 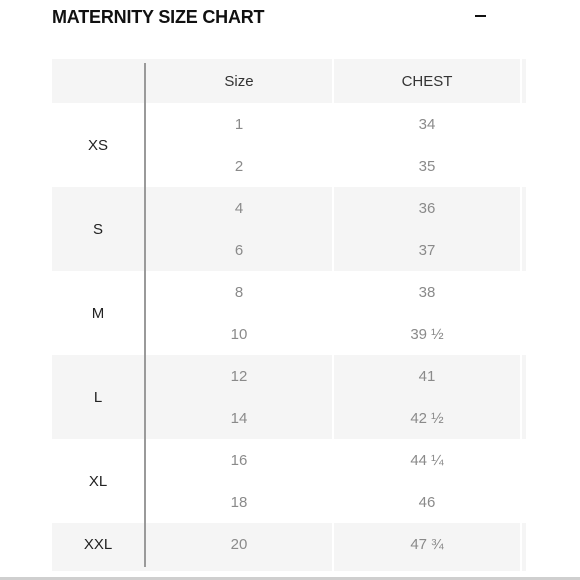 What do you see at coordinates (145, 315) in the screenshot?
I see `group-column-divider` at bounding box center [145, 315].